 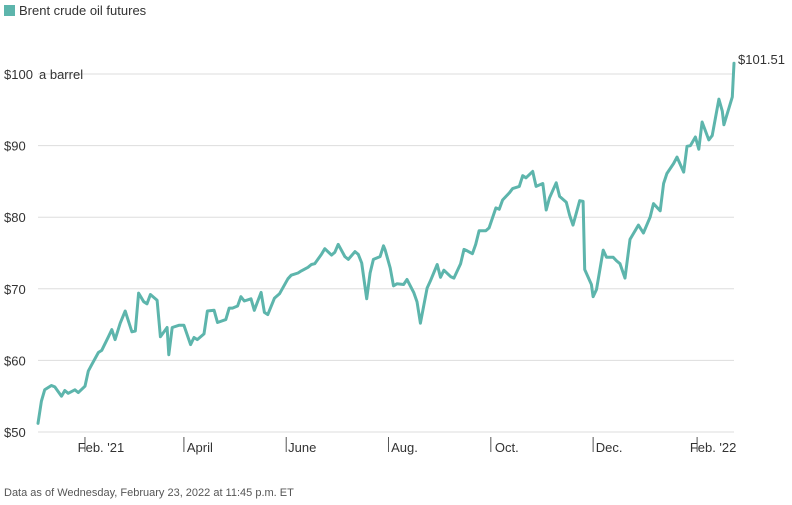 What do you see at coordinates (609, 447) in the screenshot?
I see `x-tick-label: Dec.` at bounding box center [609, 447].